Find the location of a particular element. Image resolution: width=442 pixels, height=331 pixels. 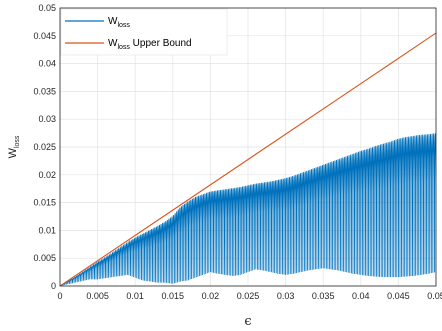

x-tick-label: 0.05 is located at coordinates (434, 296).